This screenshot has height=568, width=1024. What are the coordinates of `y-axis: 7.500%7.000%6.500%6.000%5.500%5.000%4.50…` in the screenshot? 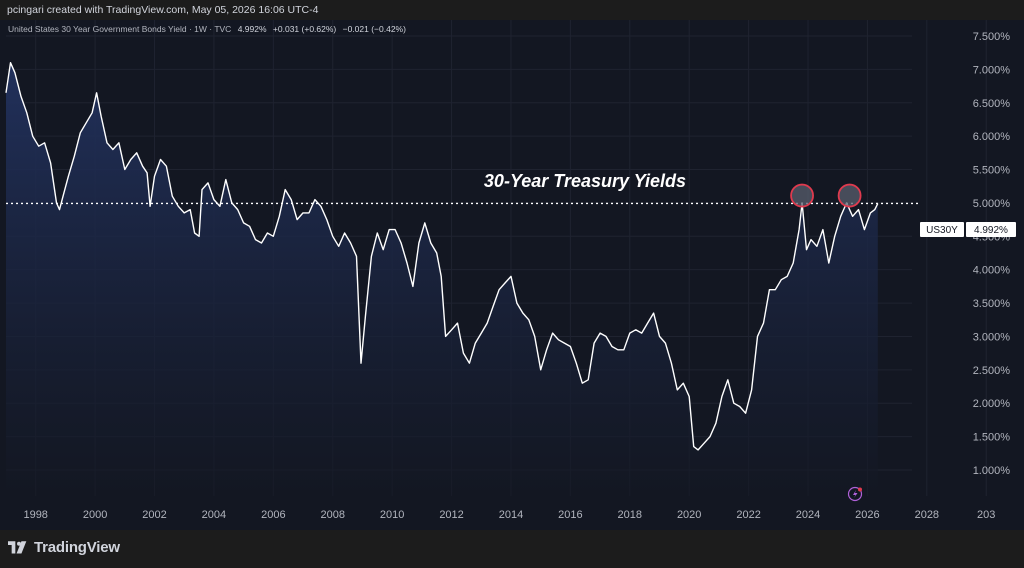 It's located at (992, 254).